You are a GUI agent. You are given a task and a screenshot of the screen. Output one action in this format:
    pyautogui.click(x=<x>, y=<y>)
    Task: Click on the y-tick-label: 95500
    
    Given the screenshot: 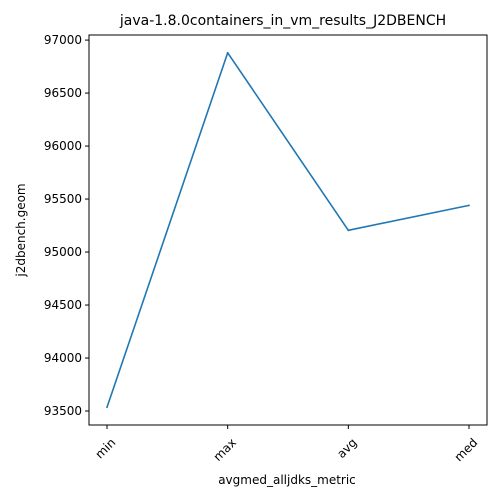 What is the action you would take?
    pyautogui.click(x=63, y=199)
    